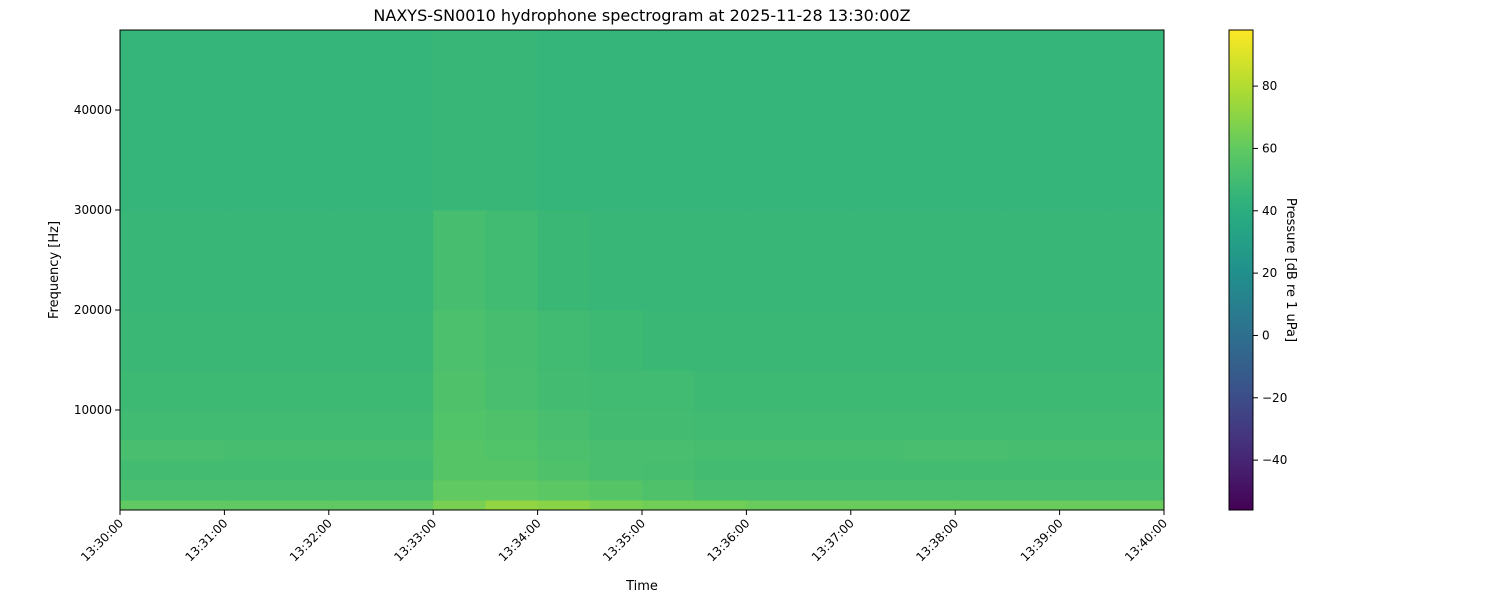 Image resolution: width=1500 pixels, height=604 pixels. What do you see at coordinates (93, 410) in the screenshot?
I see `y-tick-label: 10000` at bounding box center [93, 410].